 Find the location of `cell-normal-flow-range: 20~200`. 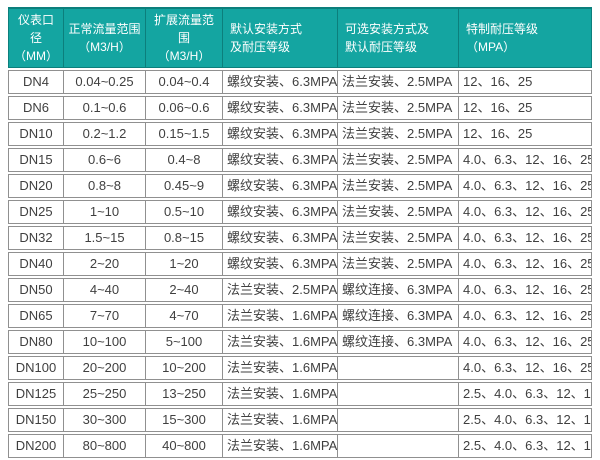

cell-normal-flow-range: 20~200 is located at coordinates (104, 368).